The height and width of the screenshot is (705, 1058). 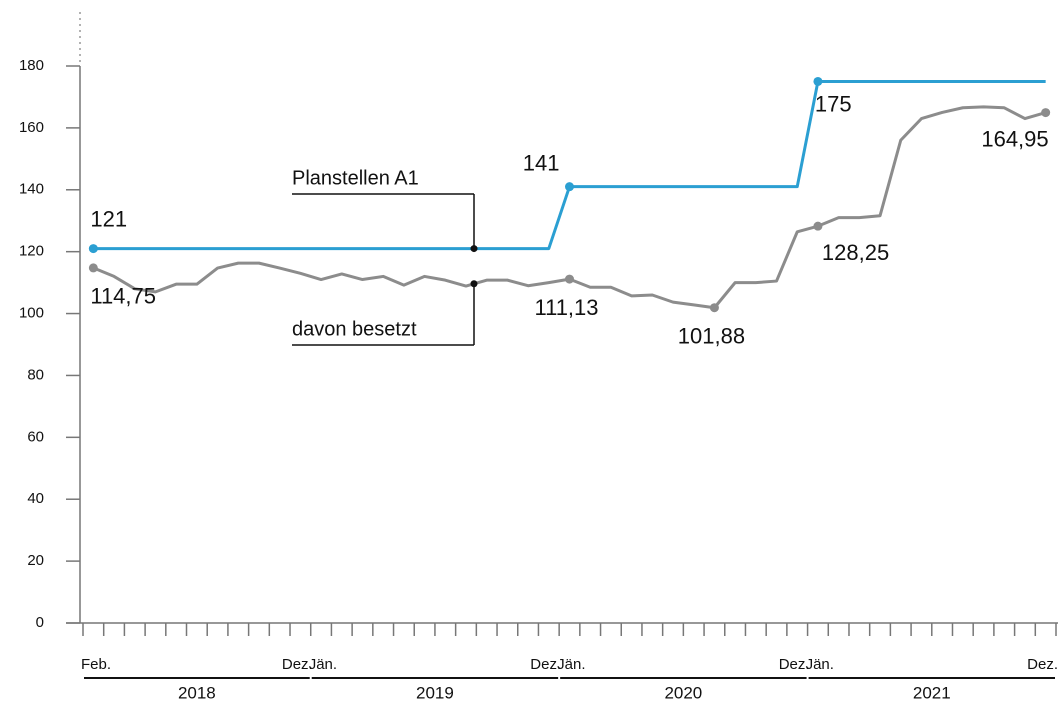 I want to click on y-tick-label: 100, so click(x=31, y=313).